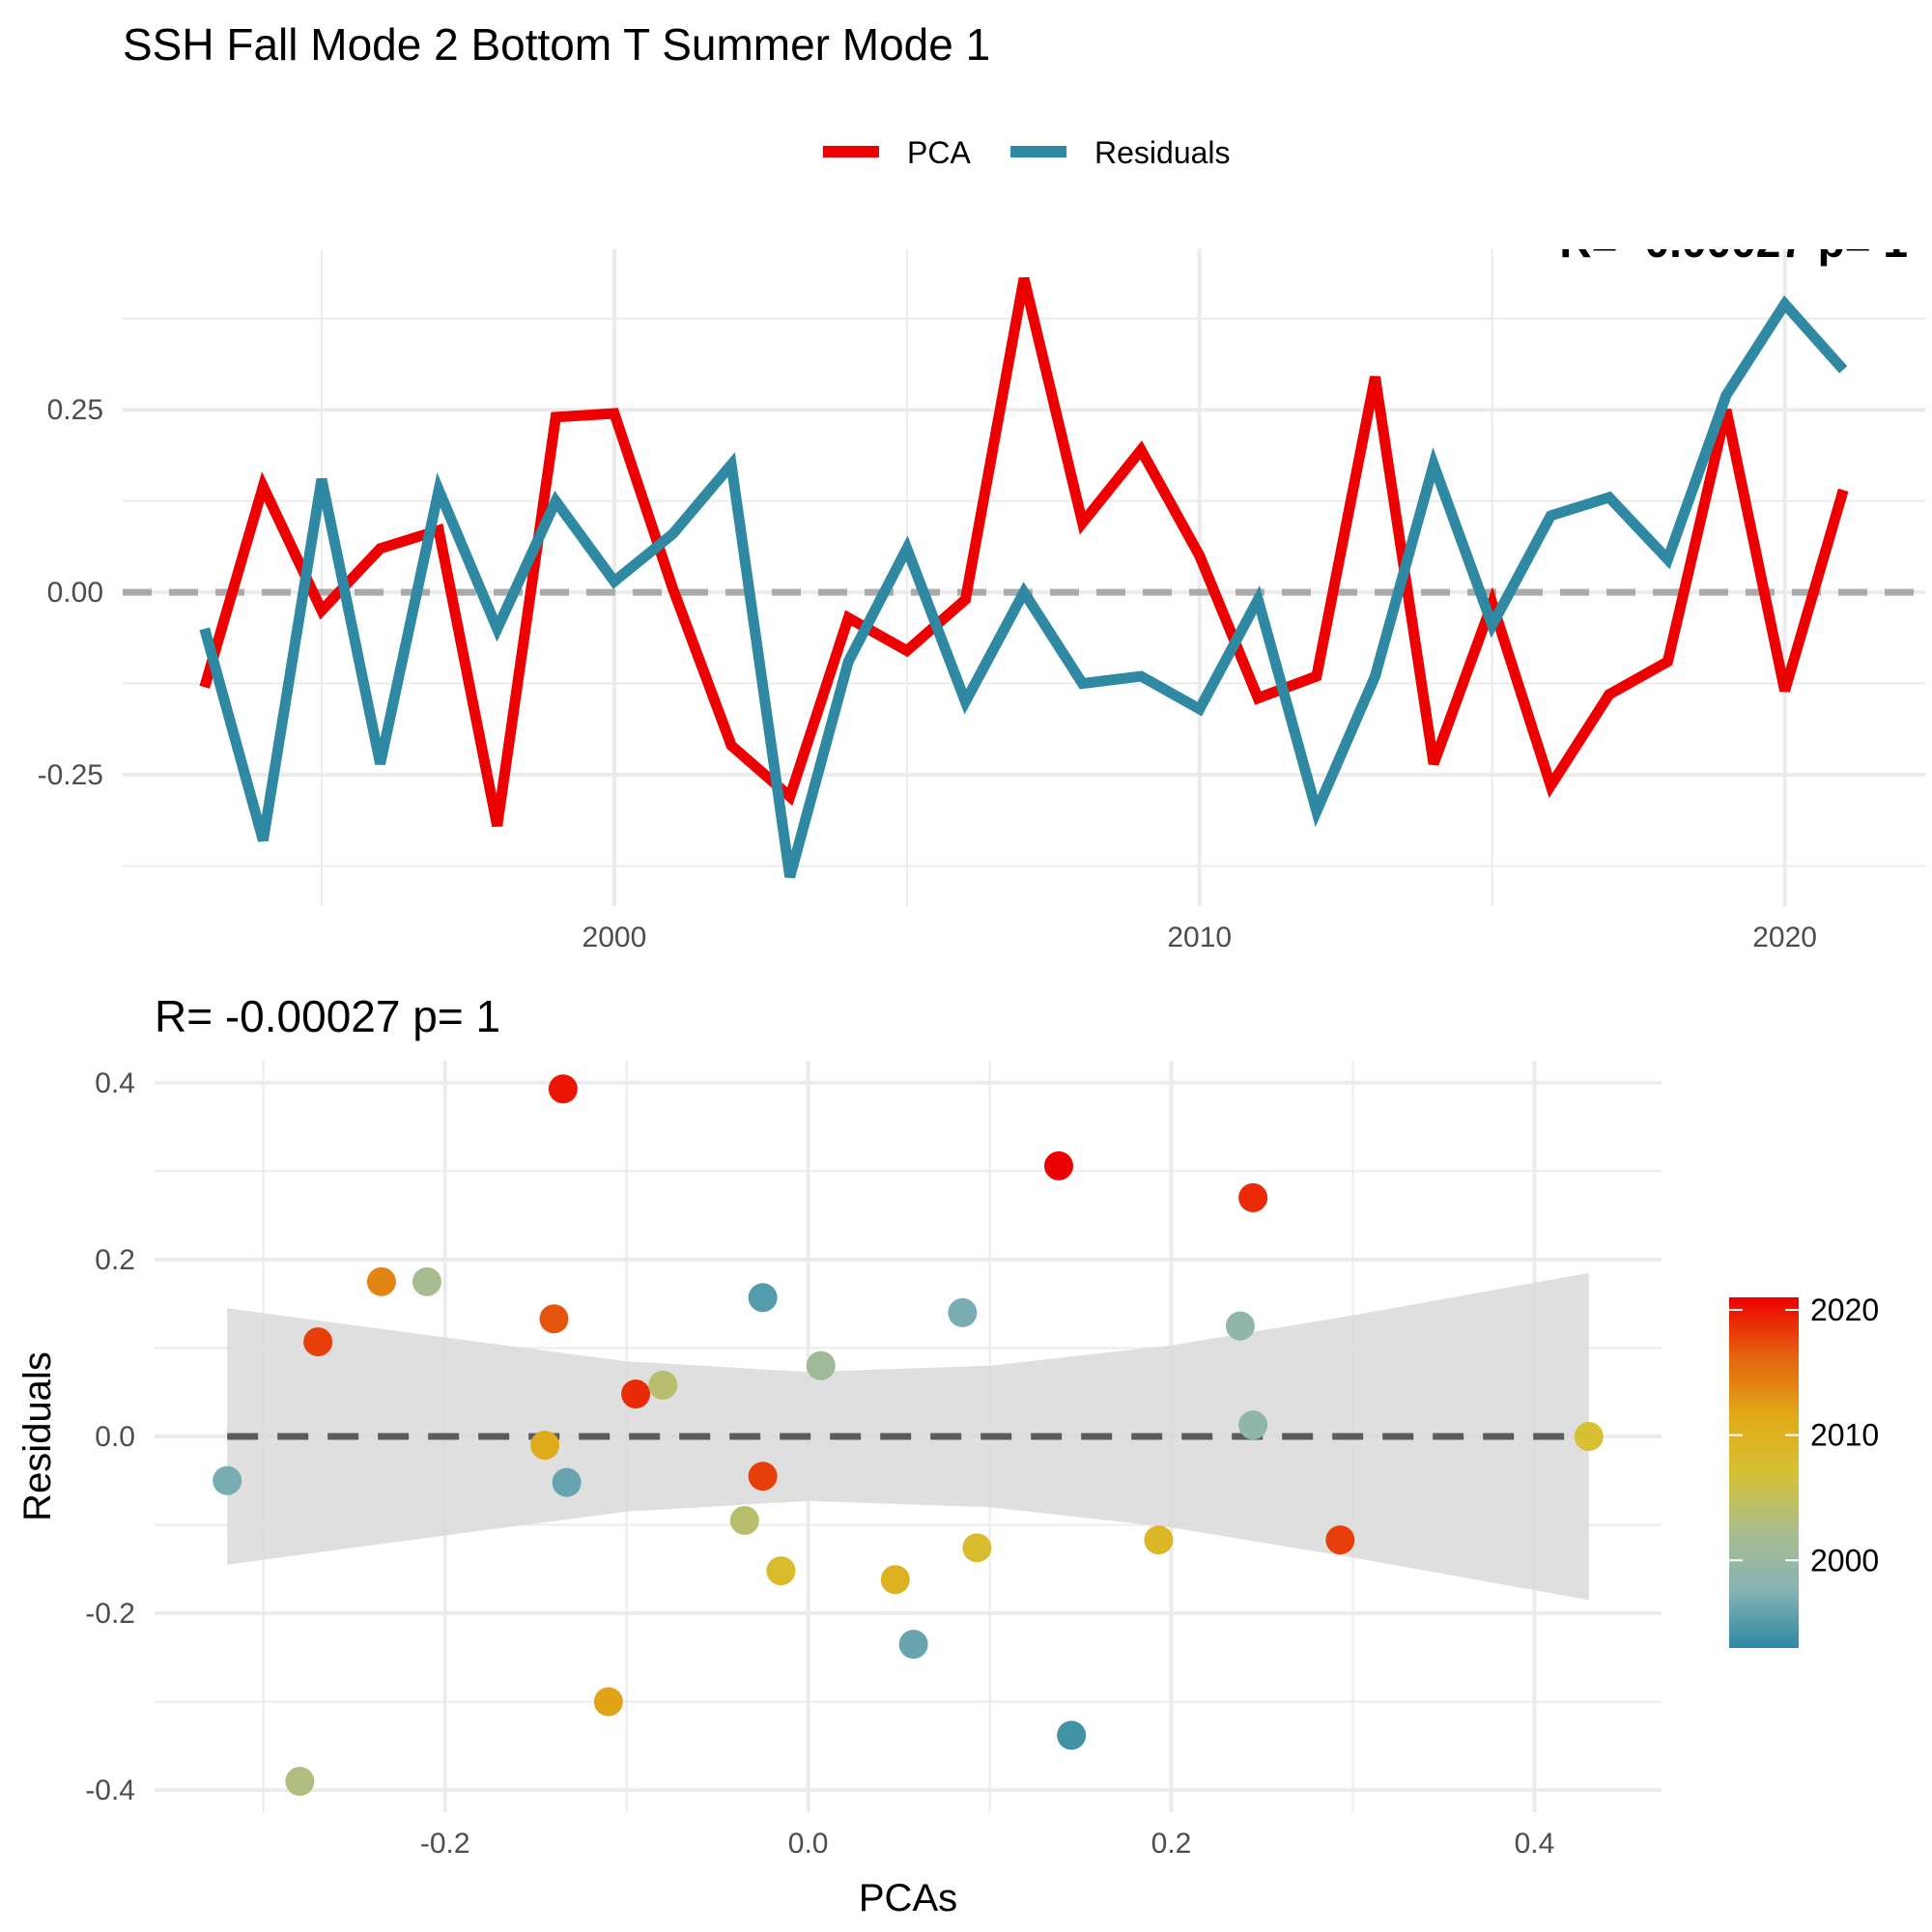 This screenshot has height=1932, width=1932. Describe the element at coordinates (115, 1260) in the screenshot. I see `y-tick-label: 0.2` at that location.